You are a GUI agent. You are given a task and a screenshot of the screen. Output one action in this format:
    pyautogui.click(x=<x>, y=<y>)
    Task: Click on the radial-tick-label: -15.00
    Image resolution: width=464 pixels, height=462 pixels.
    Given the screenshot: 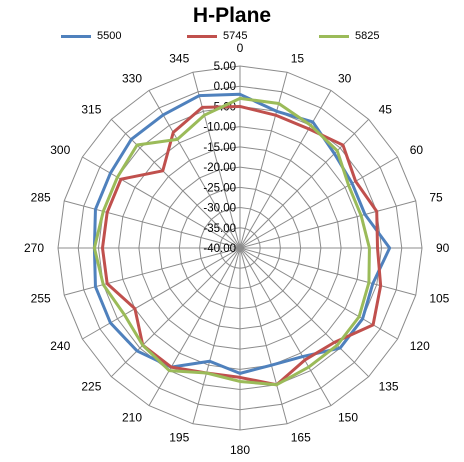 What is the action you would take?
    pyautogui.click(x=219, y=148)
    